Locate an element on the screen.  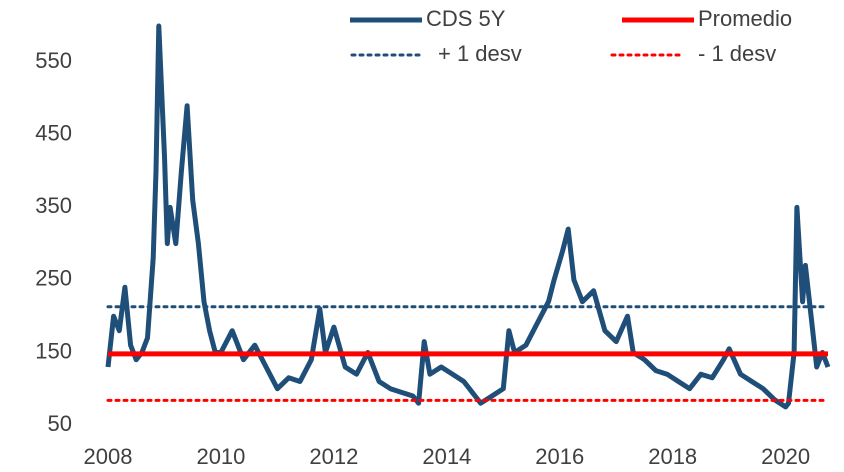
y-tick-label: 50 is located at coordinates (60, 423).